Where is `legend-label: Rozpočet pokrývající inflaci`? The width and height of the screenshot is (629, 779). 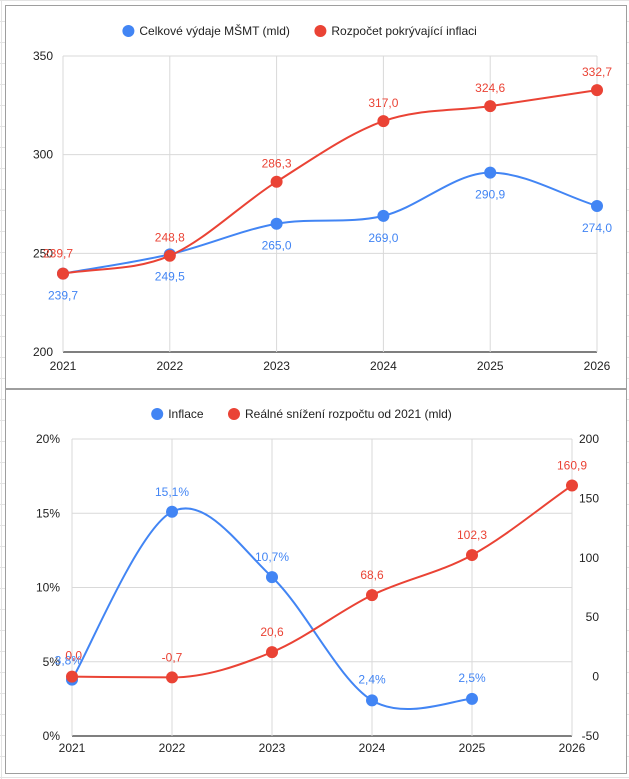 legend-label: Rozpočet pokrývající inflaci is located at coordinates (403, 31).